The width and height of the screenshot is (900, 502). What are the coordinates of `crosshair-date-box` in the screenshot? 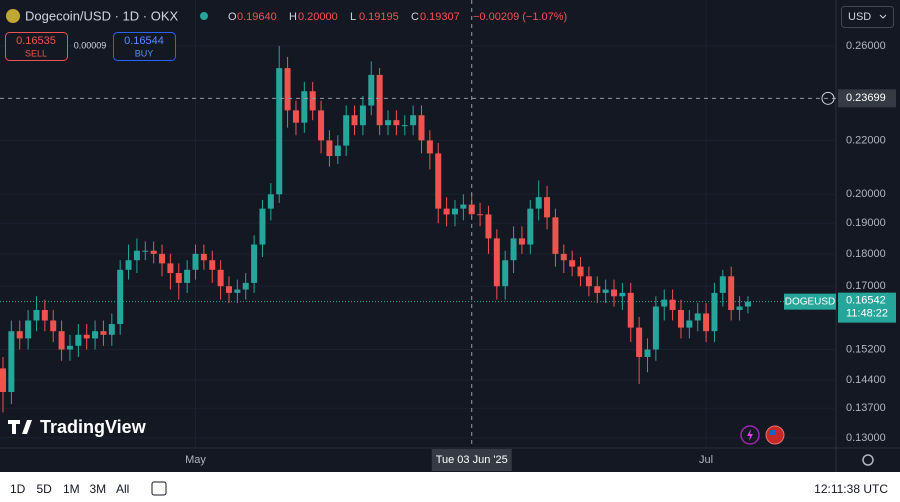 It's located at (471, 460).